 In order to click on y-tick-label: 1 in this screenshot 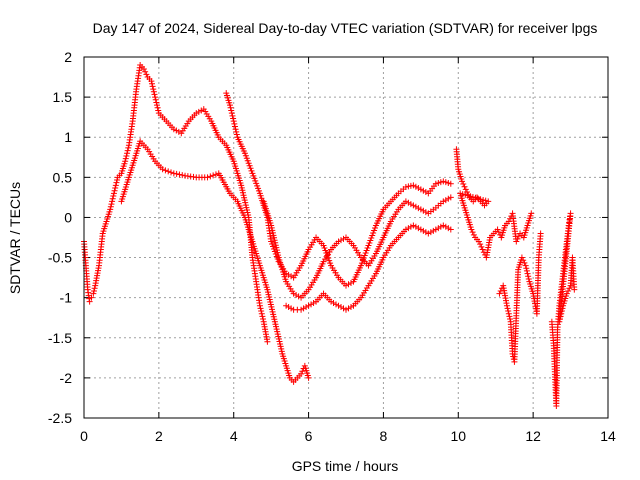, I will do `click(68, 137)`.